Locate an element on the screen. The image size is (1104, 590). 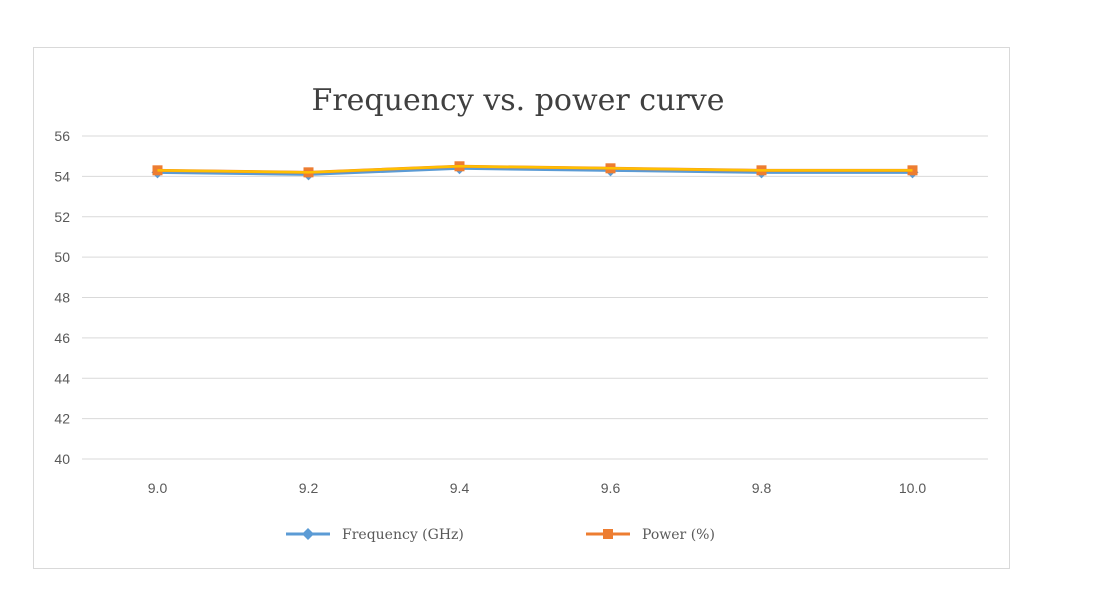
y-tick-label: 56 is located at coordinates (62, 136).